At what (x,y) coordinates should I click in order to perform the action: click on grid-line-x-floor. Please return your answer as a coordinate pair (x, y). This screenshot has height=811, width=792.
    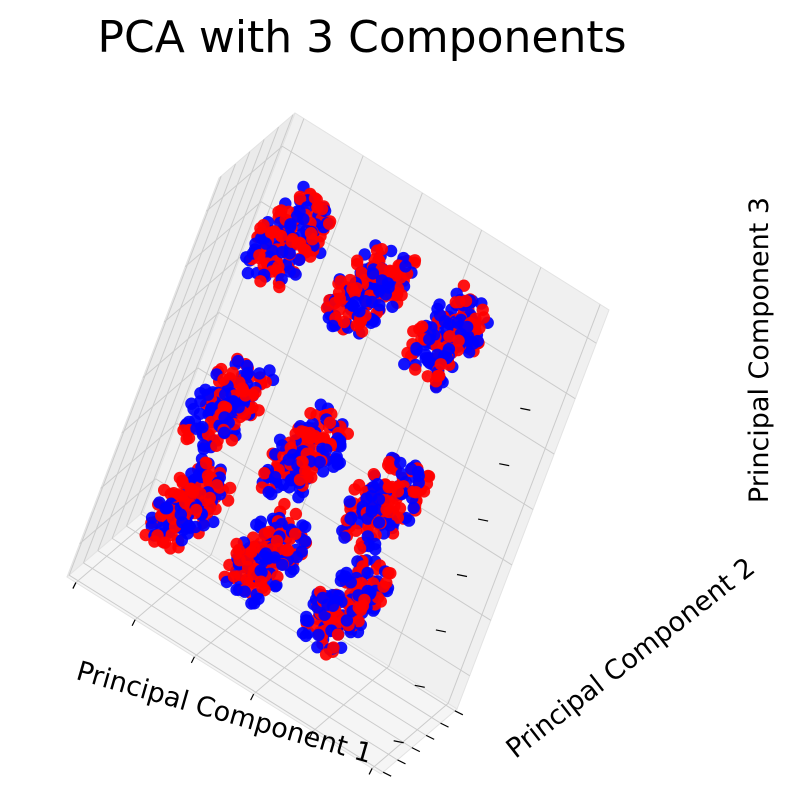
    Looking at the image, I should click on (114, 550).